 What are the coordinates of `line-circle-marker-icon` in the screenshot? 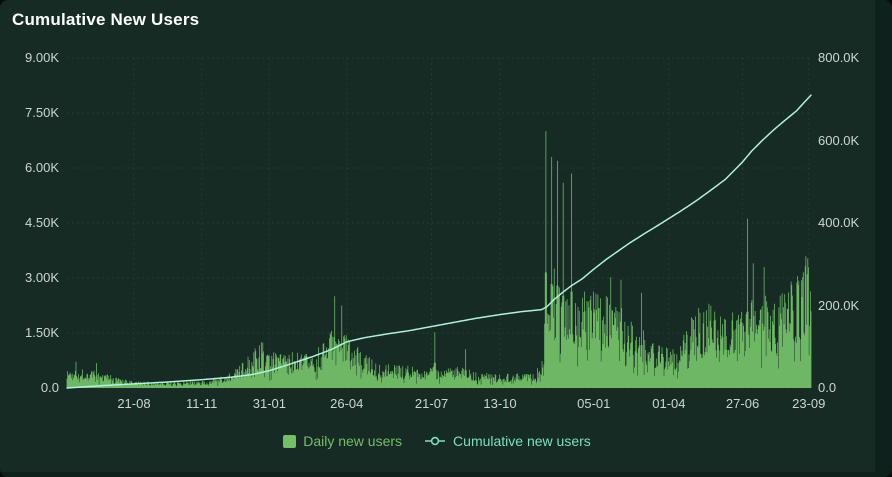 It's located at (435, 441).